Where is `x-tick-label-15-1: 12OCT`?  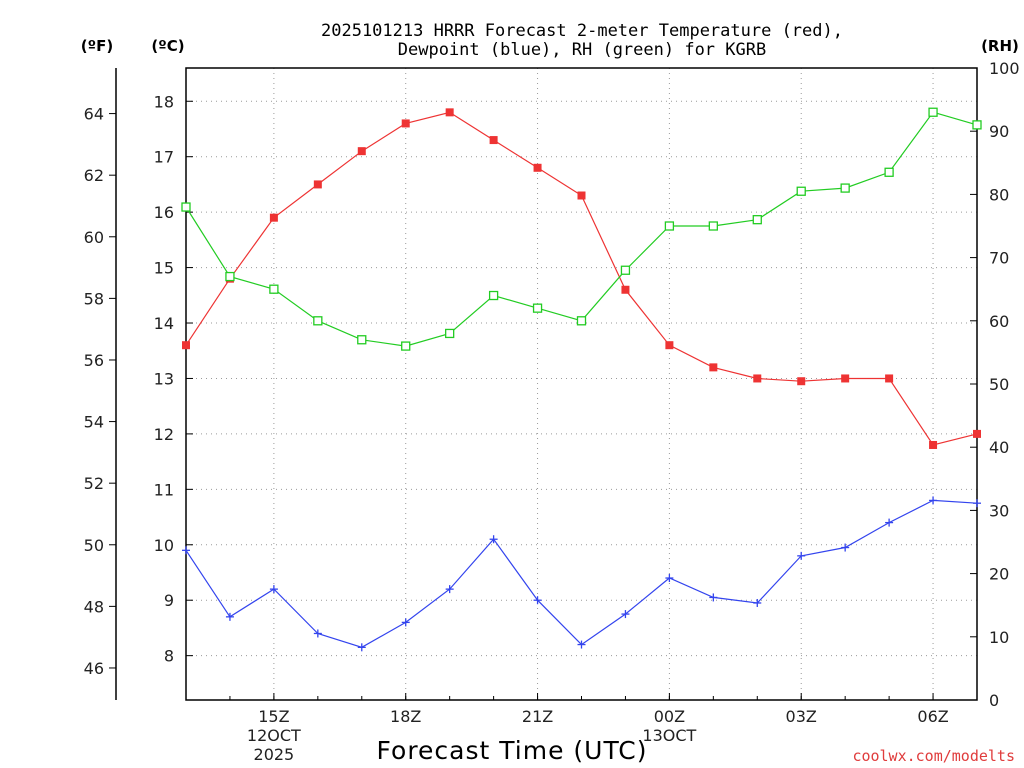
x-tick-label-15-1: 12OCT is located at coordinates (274, 735).